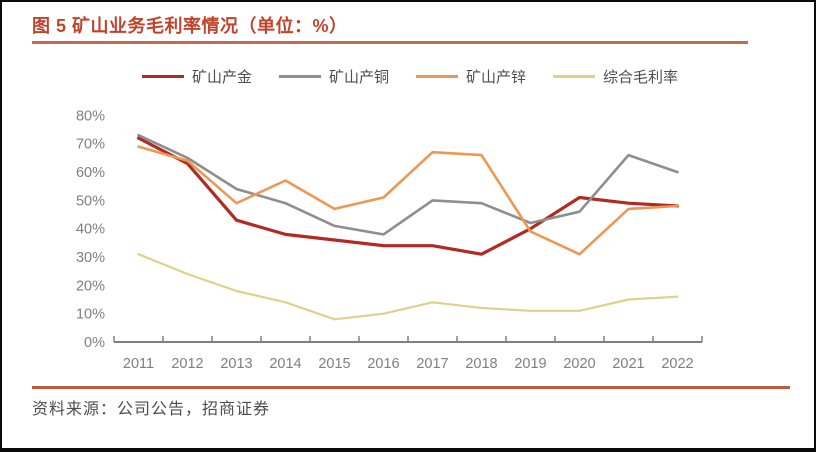 This screenshot has height=452, width=816. I want to click on legend-item-0: 矿山产金, so click(196, 76).